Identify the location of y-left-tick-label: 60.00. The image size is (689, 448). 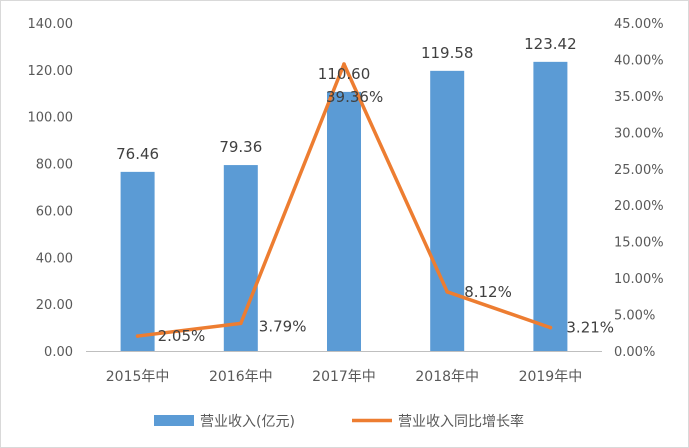
(54, 211).